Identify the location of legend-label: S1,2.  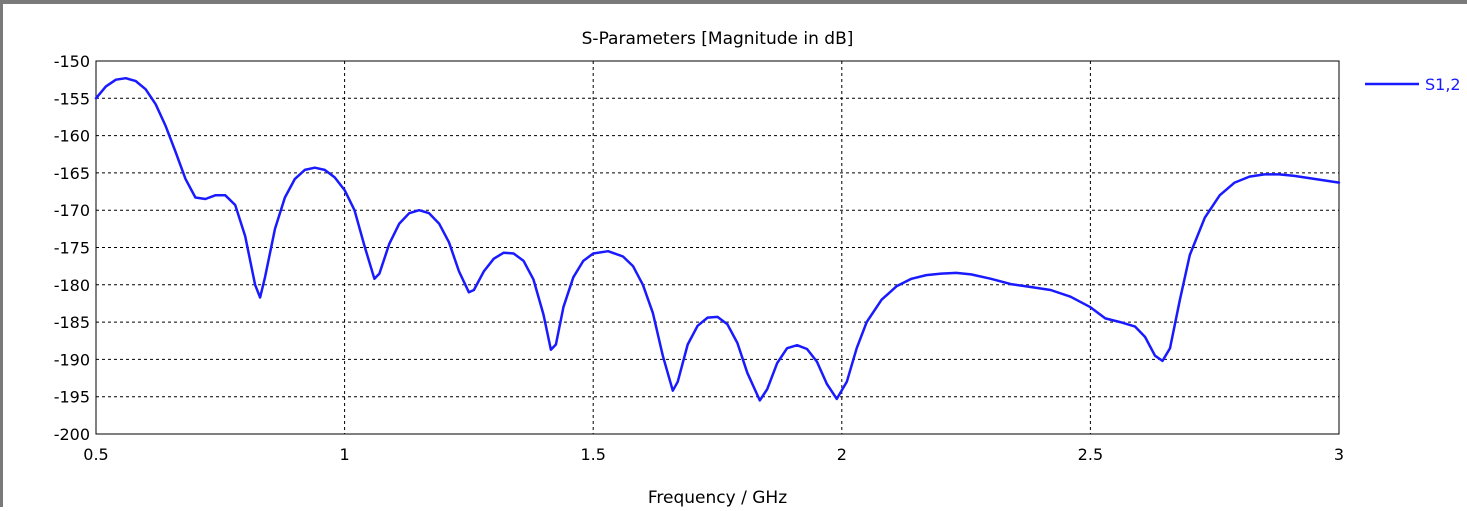
(1443, 84).